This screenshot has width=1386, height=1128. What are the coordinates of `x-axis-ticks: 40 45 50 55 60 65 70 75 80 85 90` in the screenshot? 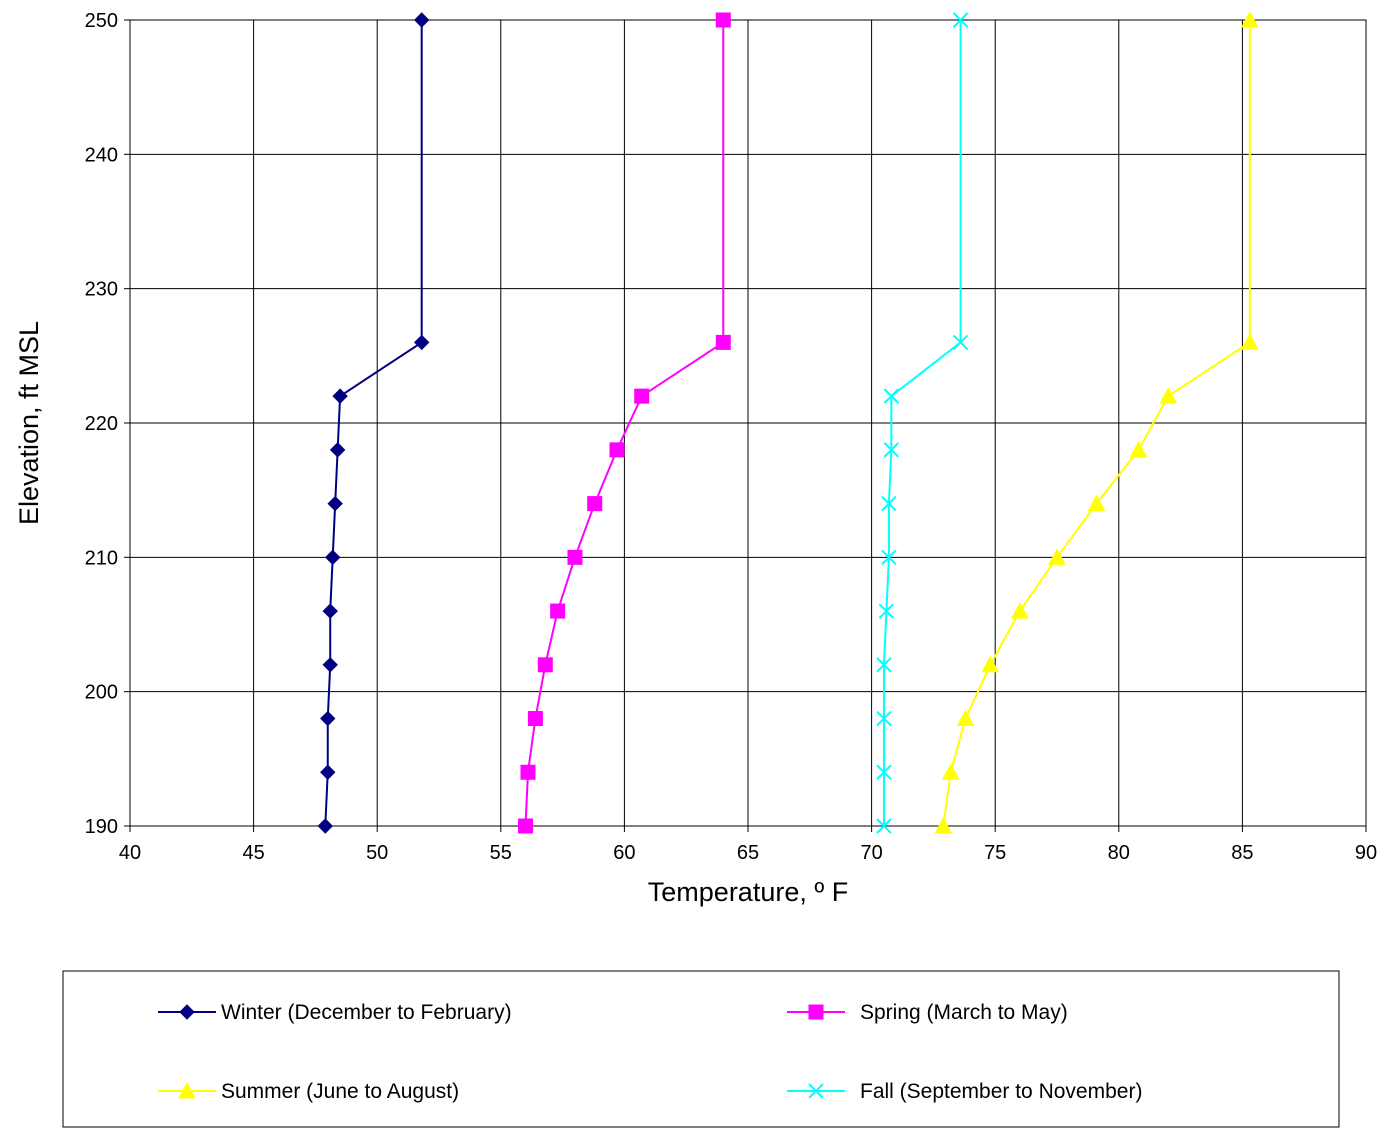 It's located at (748, 845).